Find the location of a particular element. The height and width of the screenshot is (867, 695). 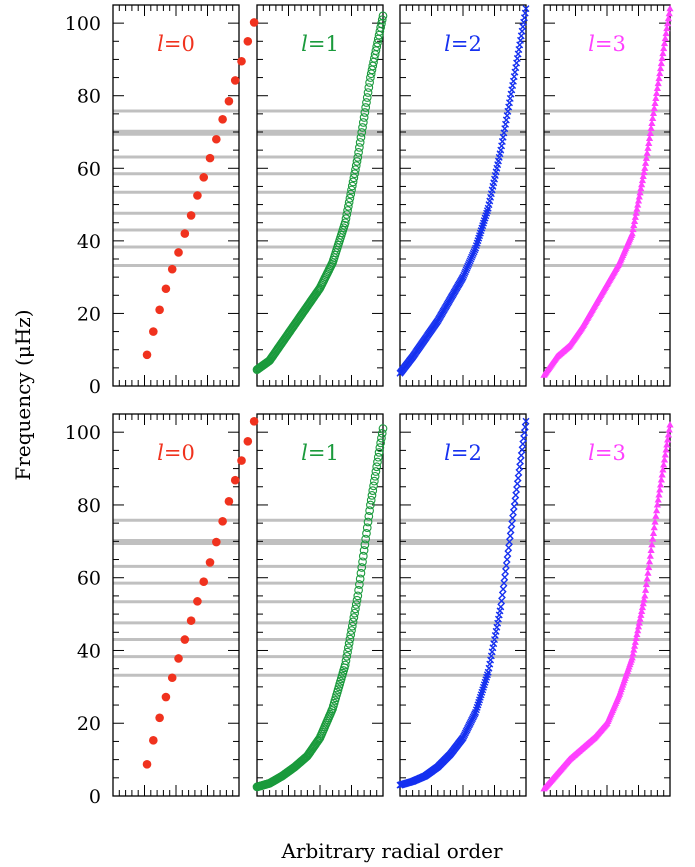

series-bottom-l3 is located at coordinates (607, 606).